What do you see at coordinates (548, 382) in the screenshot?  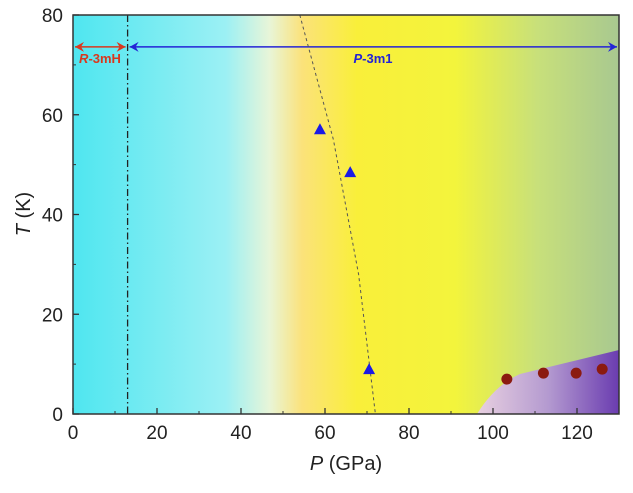 I see `superconducting-region` at bounding box center [548, 382].